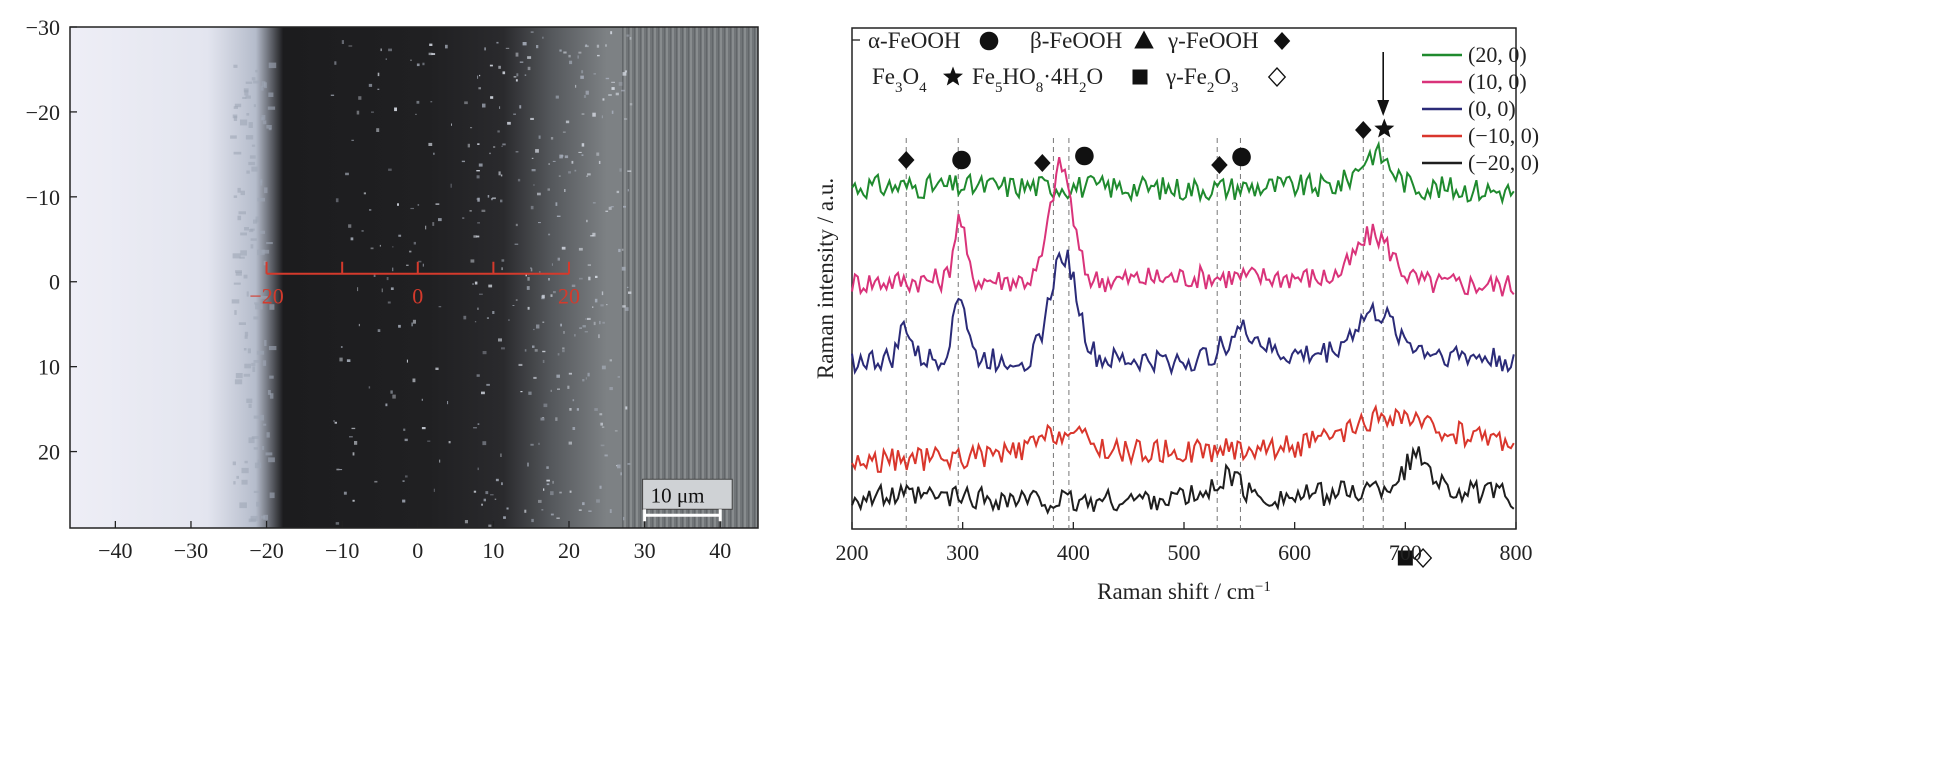 This screenshot has height=767, width=1953. Describe the element at coordinates (1516, 552) in the screenshot. I see `x-tick-label: 800` at that location.